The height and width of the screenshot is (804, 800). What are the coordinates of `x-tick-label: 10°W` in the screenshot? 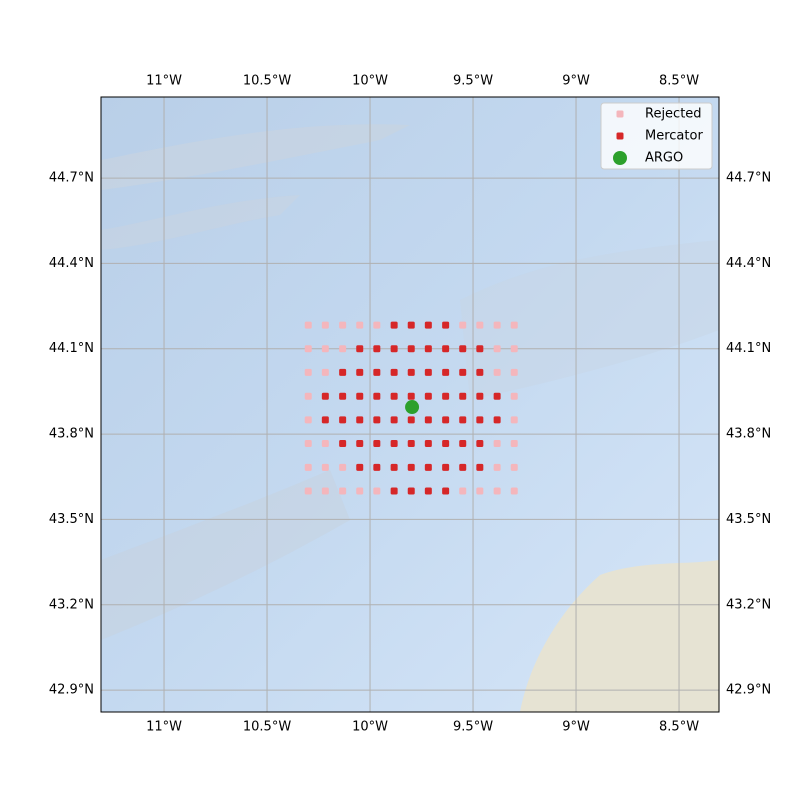 It's located at (370, 81).